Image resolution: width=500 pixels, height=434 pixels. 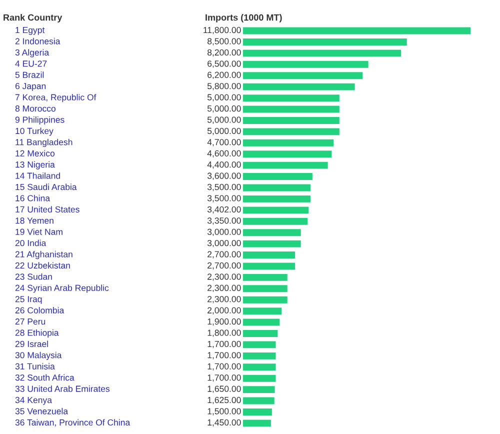 I want to click on data-label: 6,500.00, so click(x=224, y=64).